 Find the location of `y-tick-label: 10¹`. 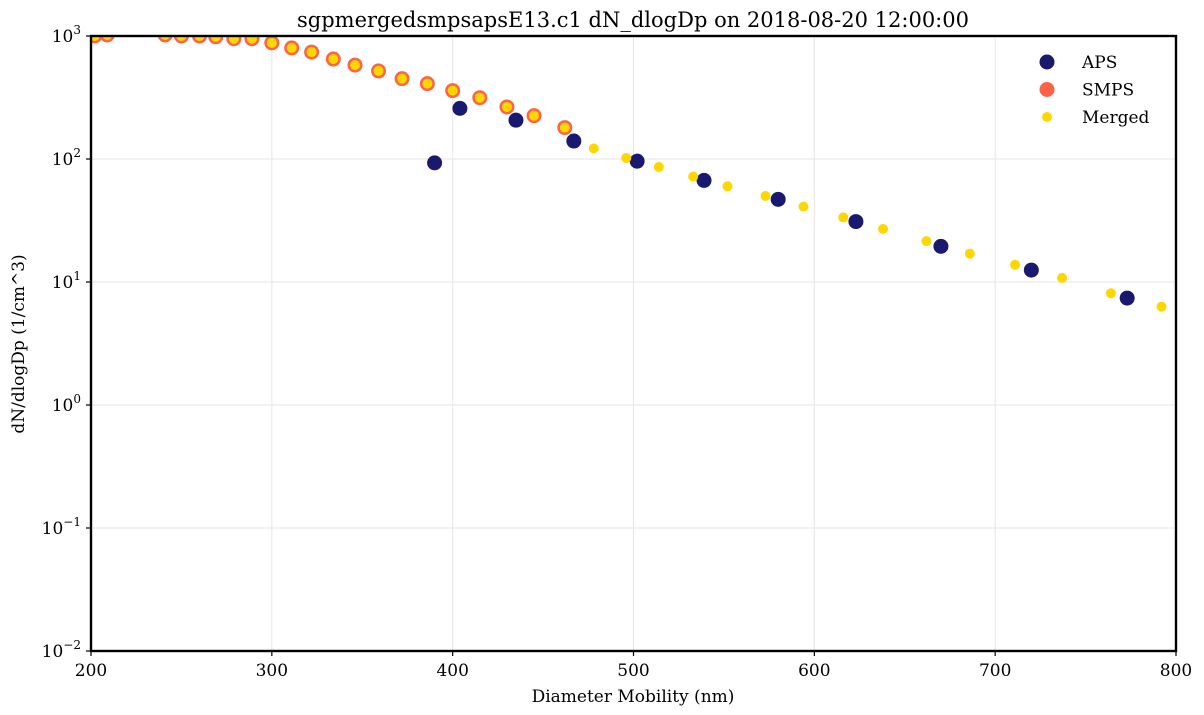

y-tick-label: 10¹ is located at coordinates (66, 281).